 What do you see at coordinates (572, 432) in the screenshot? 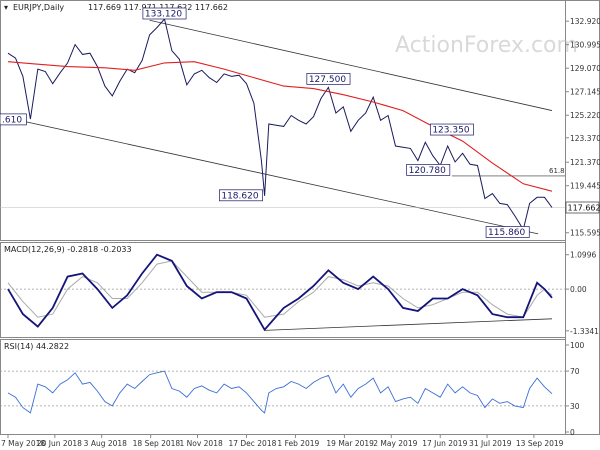
I see `rsi-tick-label: 0` at bounding box center [572, 432].